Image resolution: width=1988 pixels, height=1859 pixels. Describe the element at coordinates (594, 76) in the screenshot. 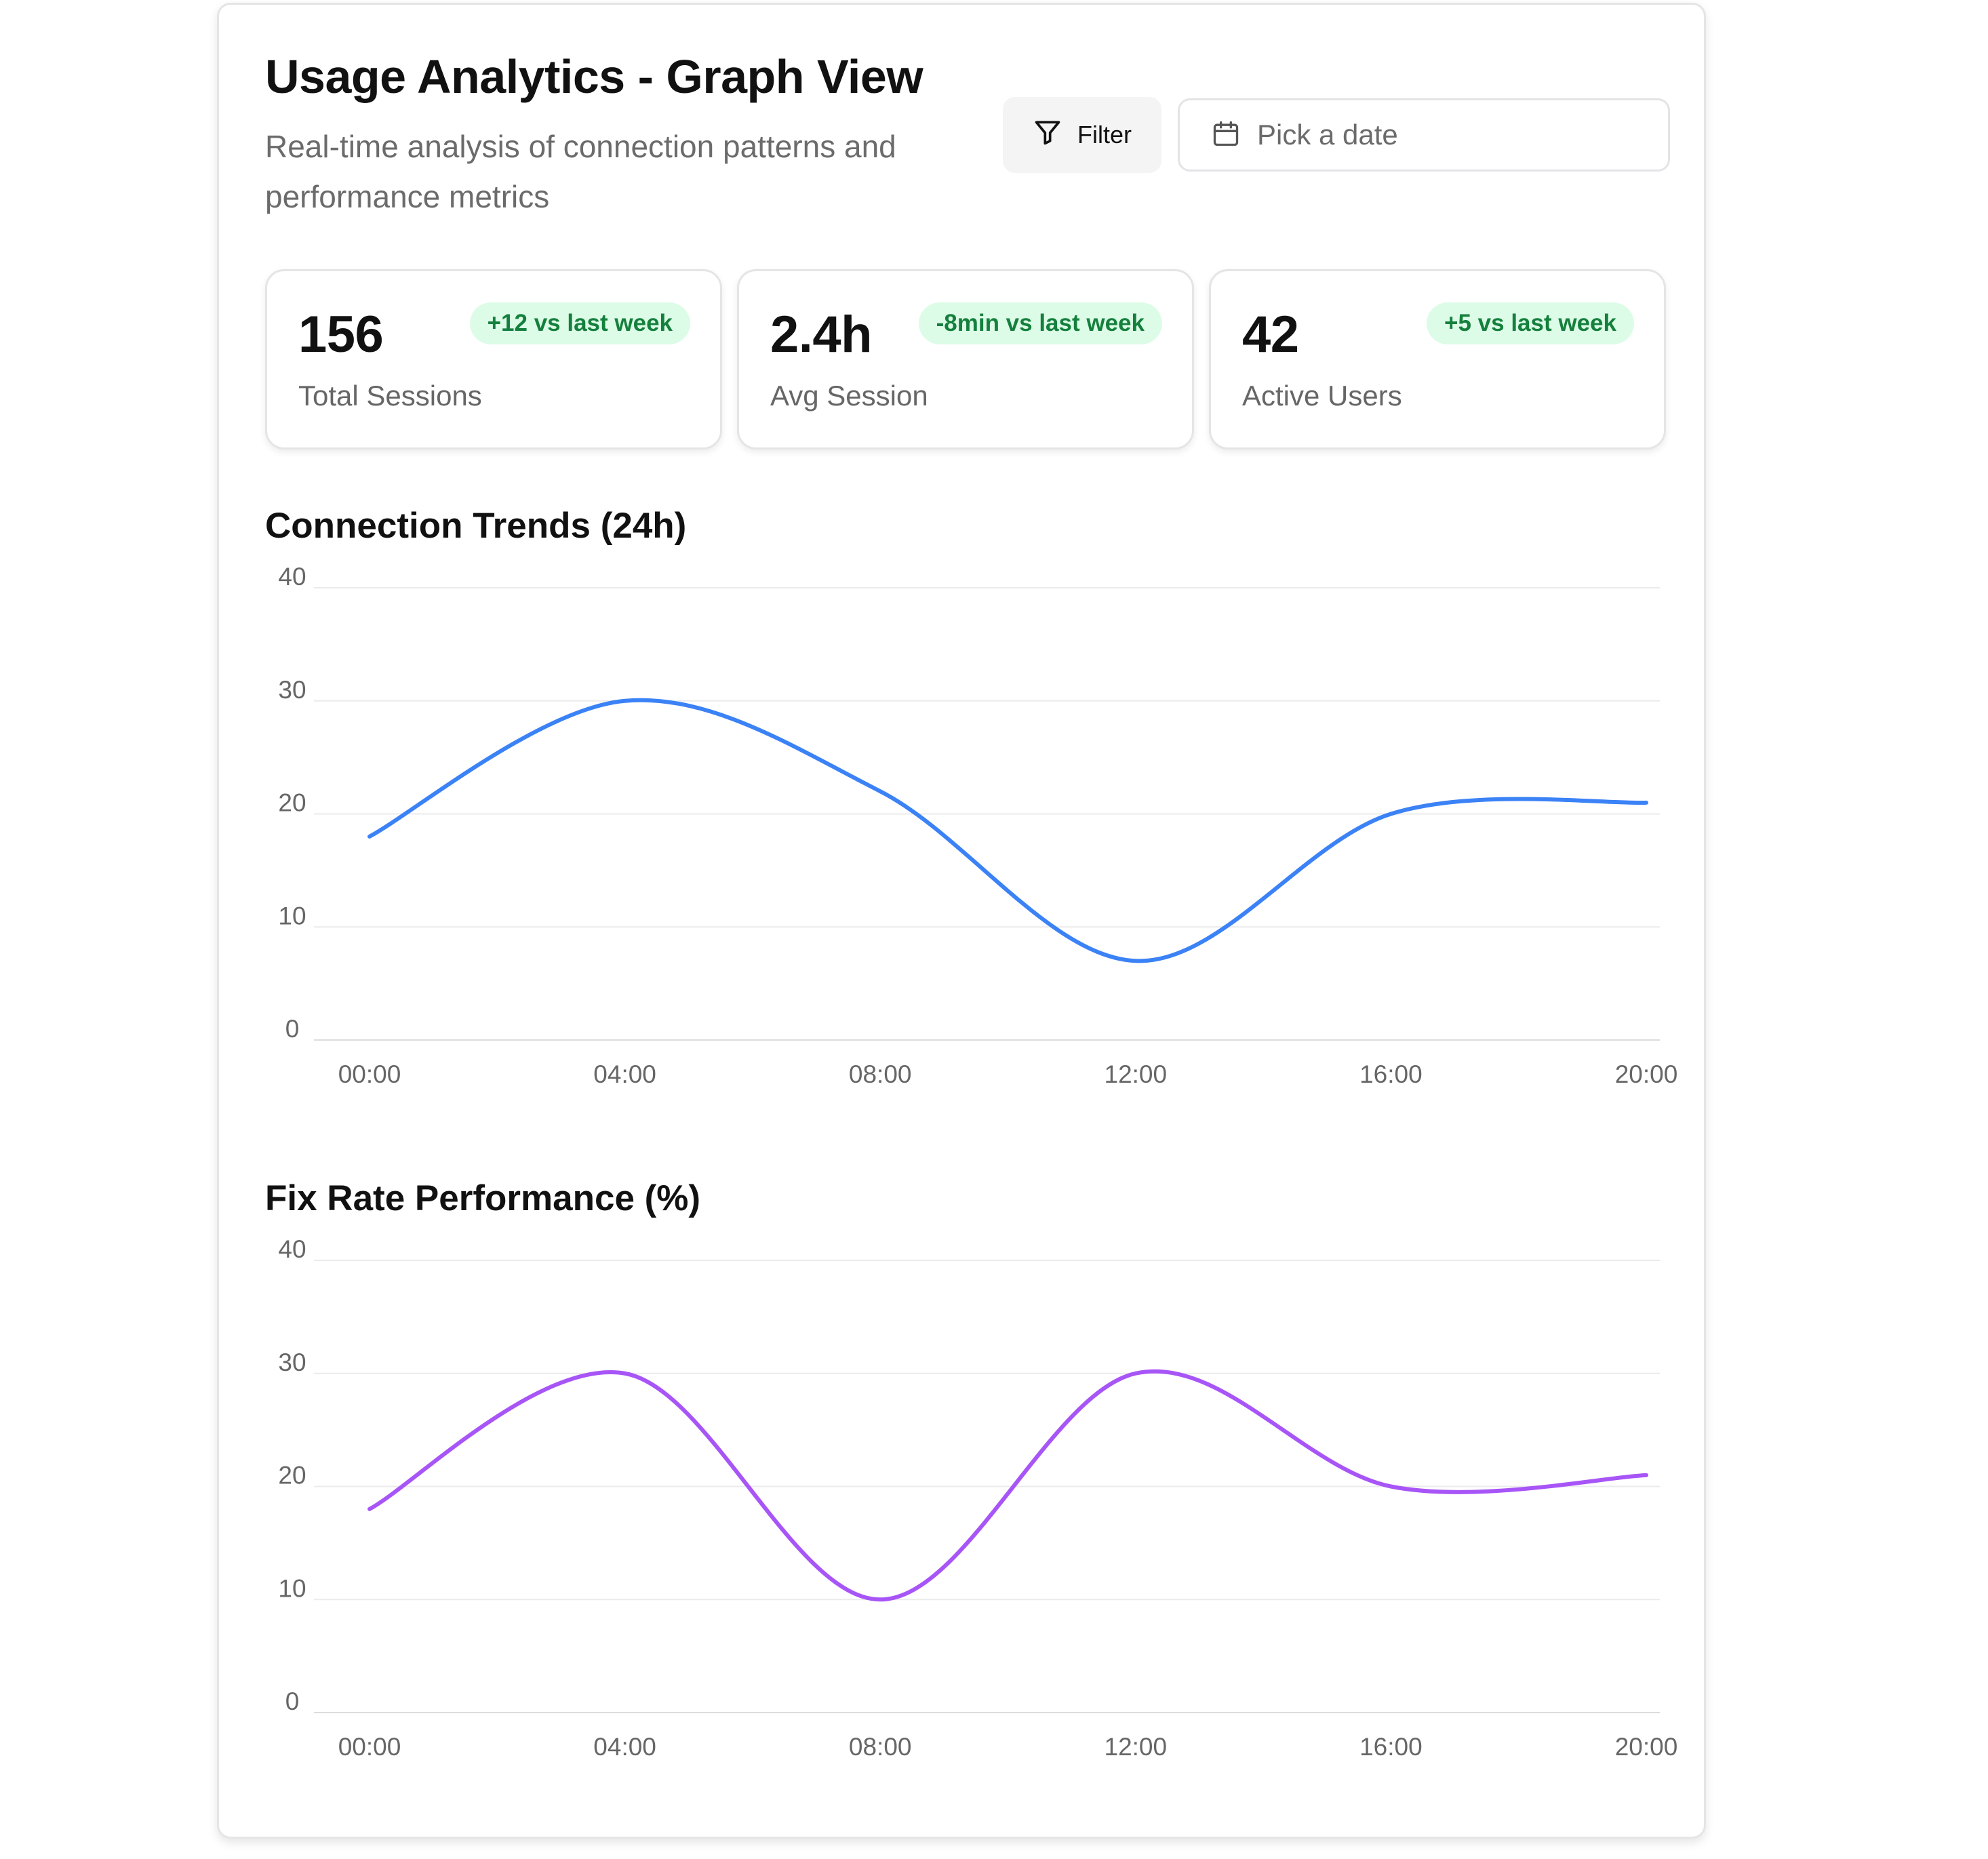

I see `page-title: Usage Analytics - Graph View` at that location.